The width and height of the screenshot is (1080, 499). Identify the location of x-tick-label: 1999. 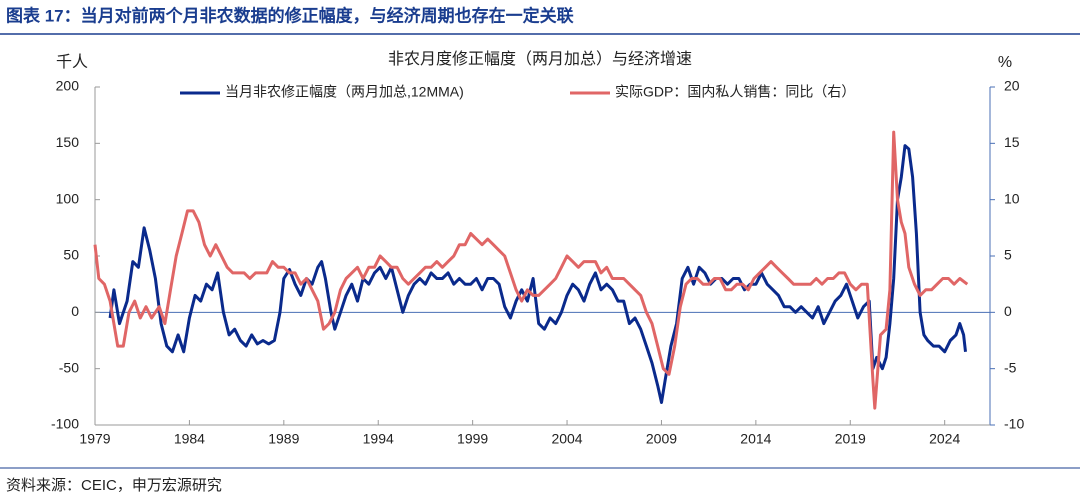
(472, 439).